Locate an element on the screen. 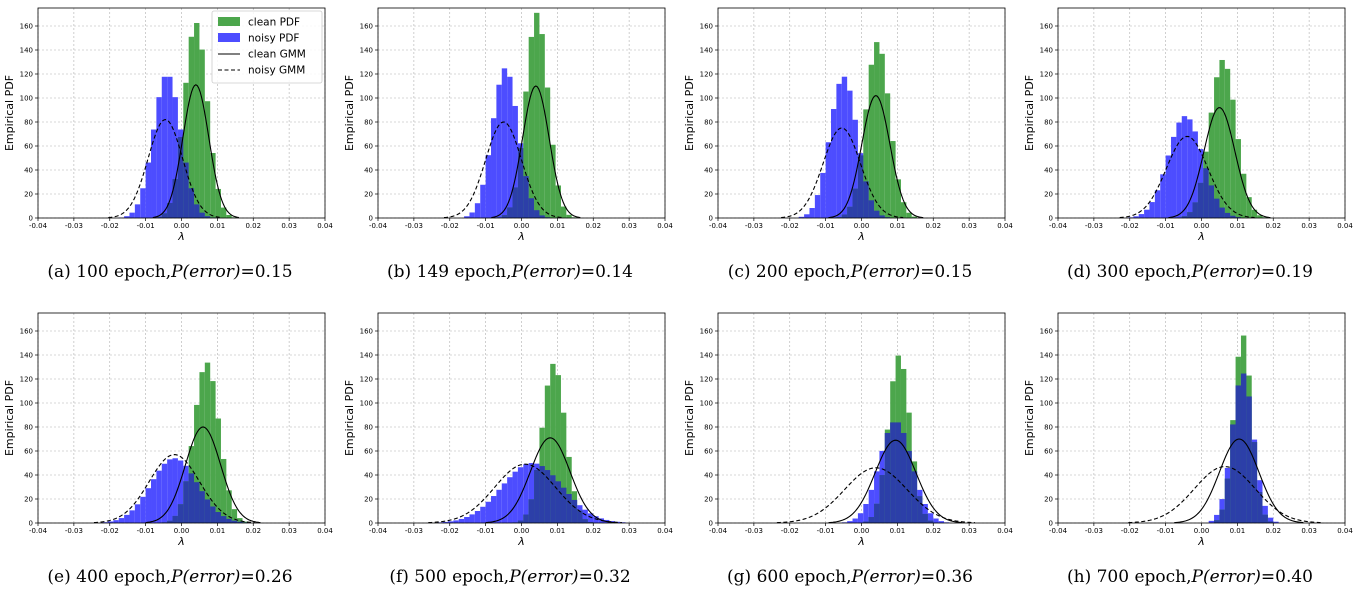 The width and height of the screenshot is (1360, 610). x-tick-label: 0.04 is located at coordinates (1345, 226).